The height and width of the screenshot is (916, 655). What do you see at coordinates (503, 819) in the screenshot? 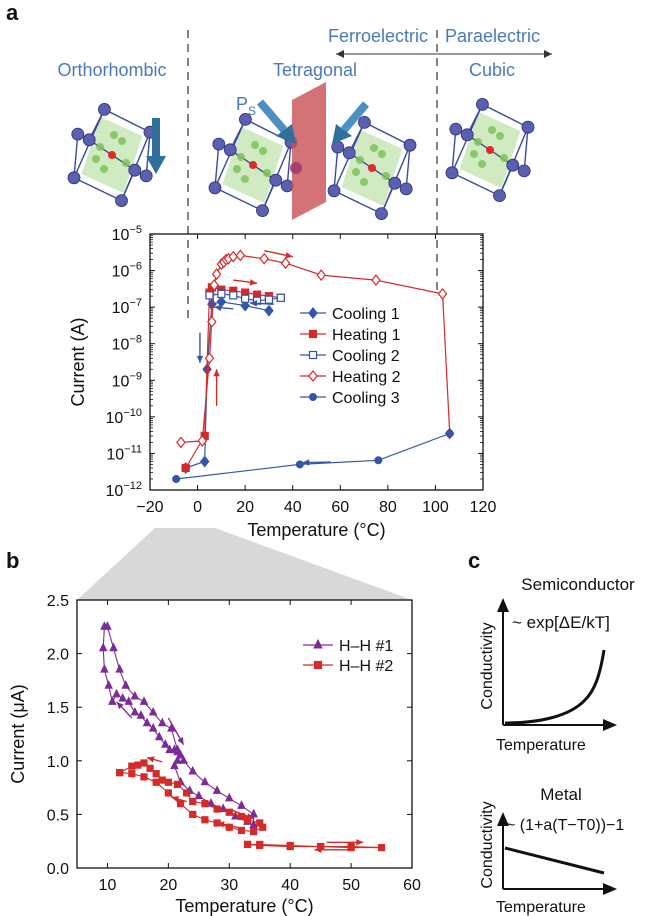
I see `metal-y-arrowhead` at bounding box center [503, 819].